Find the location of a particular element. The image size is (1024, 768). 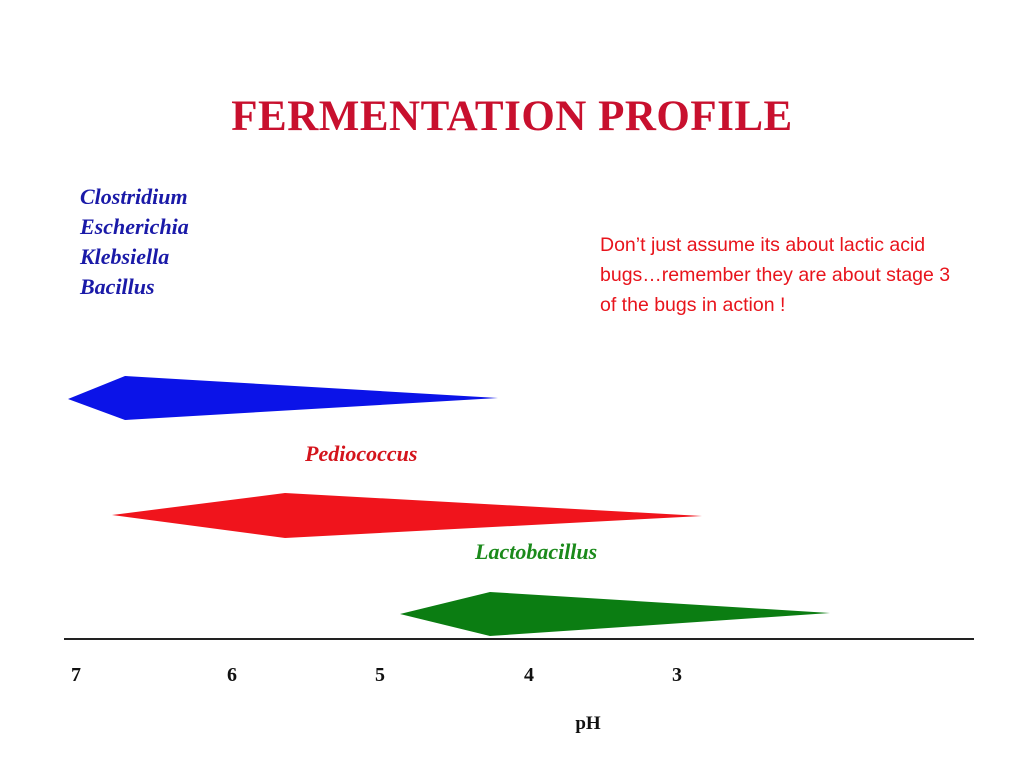

organism-clostridium: Clostridium is located at coordinates (134, 196).